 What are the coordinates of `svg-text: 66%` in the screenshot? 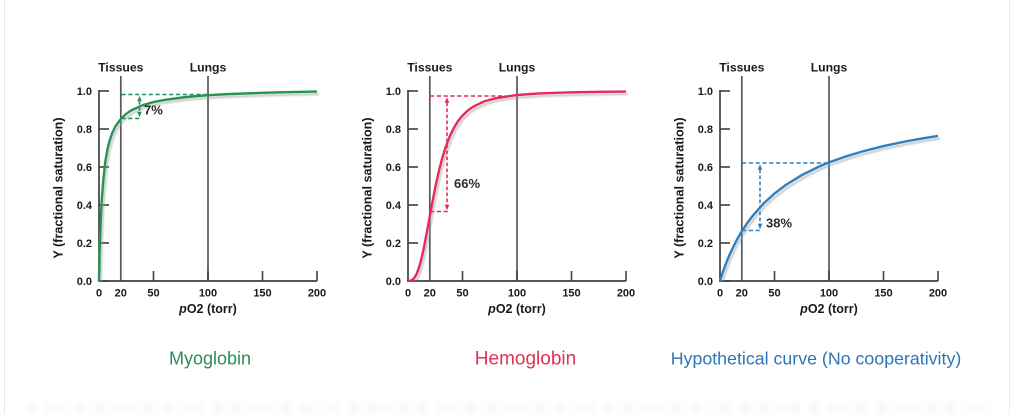 It's located at (467, 183).